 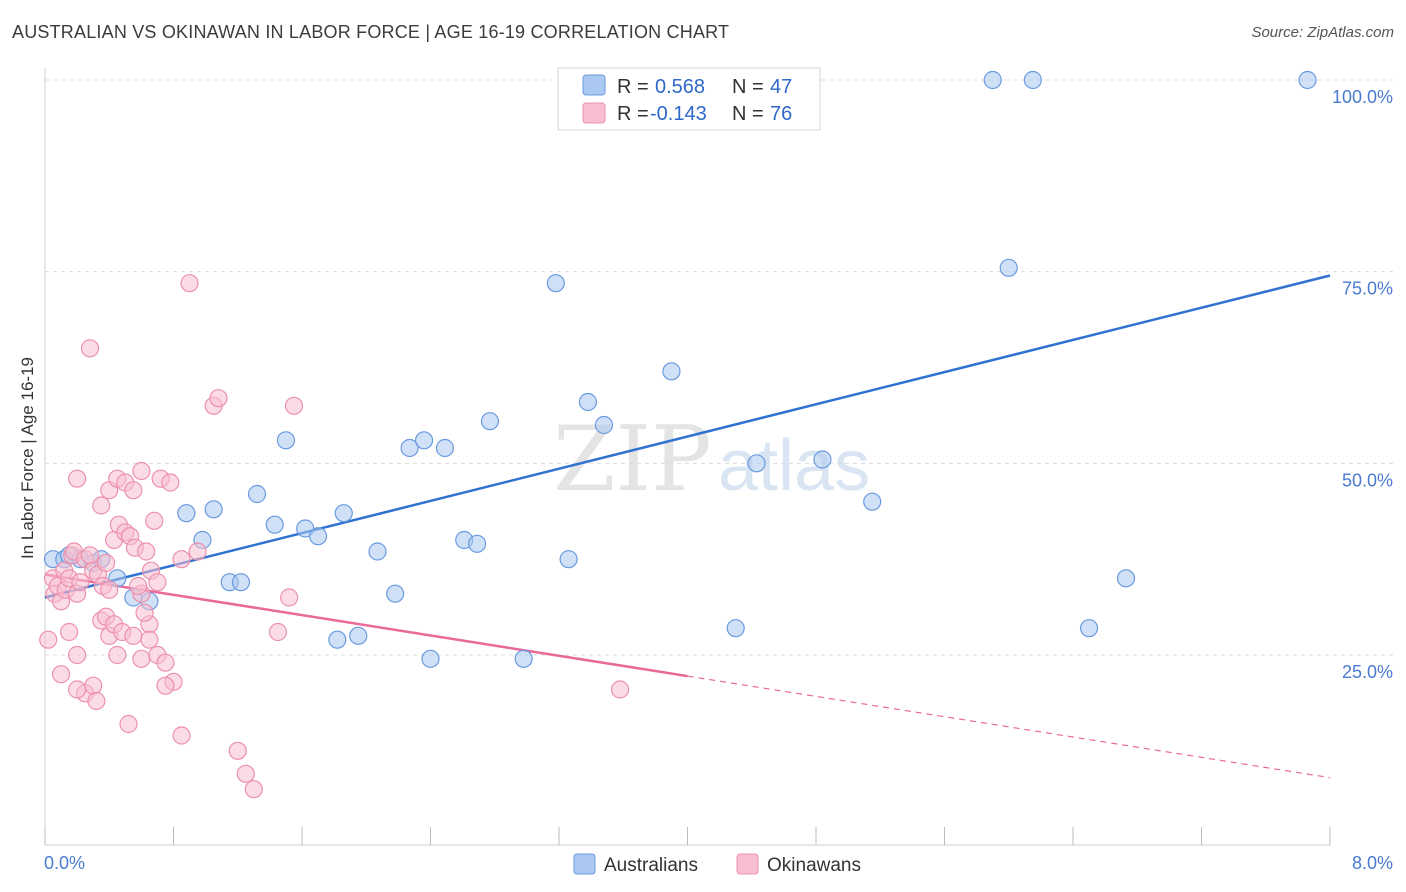 I want to click on legend-swatch-okinawans, so click(x=594, y=113).